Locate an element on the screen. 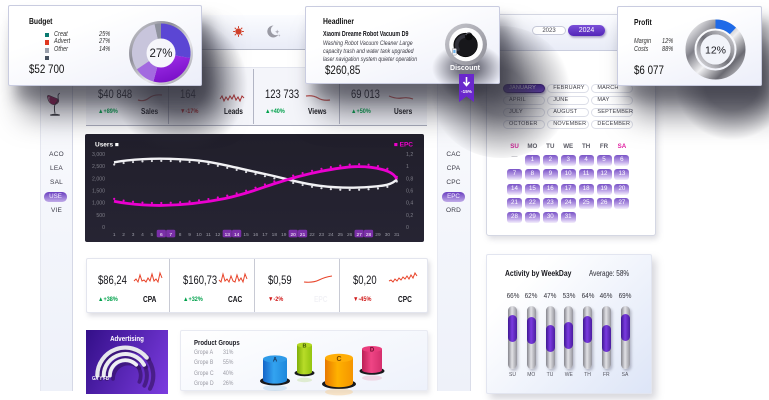  svg-text: 0,6 is located at coordinates (409, 192).